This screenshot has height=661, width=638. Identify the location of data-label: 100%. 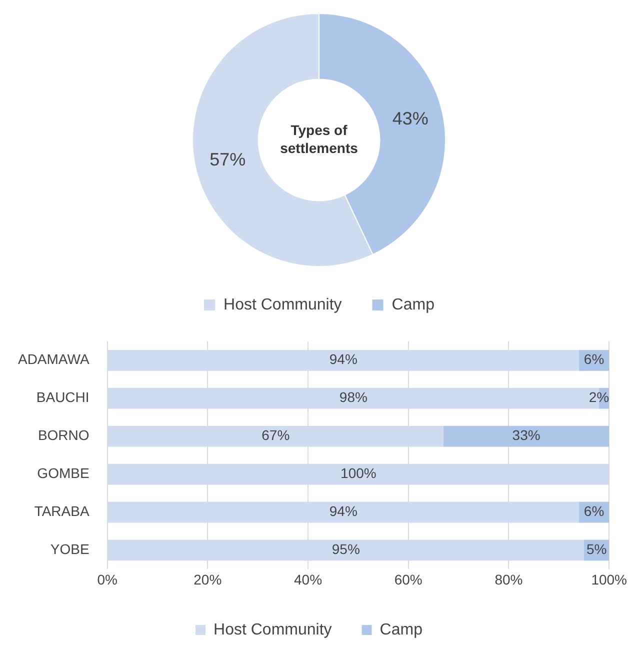
(358, 473).